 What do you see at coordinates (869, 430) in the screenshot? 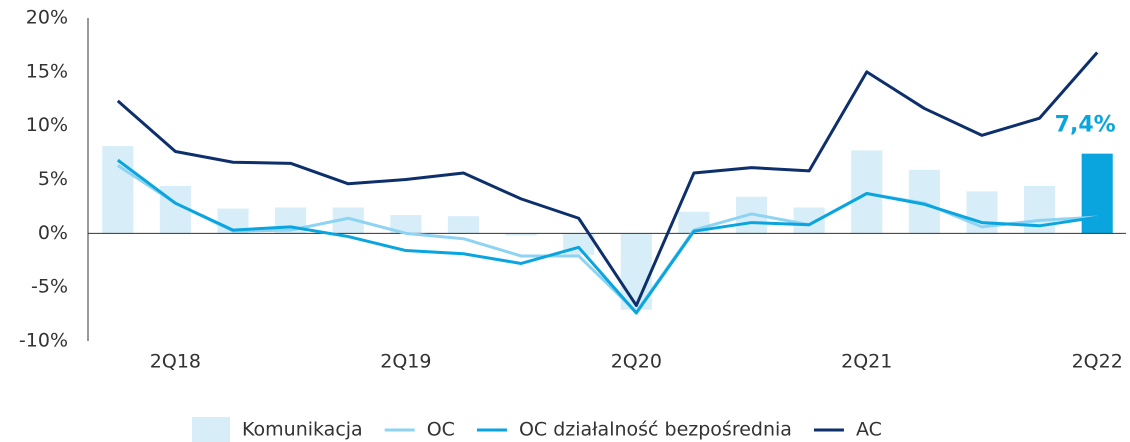
I see `legend-label: AC` at bounding box center [869, 430].